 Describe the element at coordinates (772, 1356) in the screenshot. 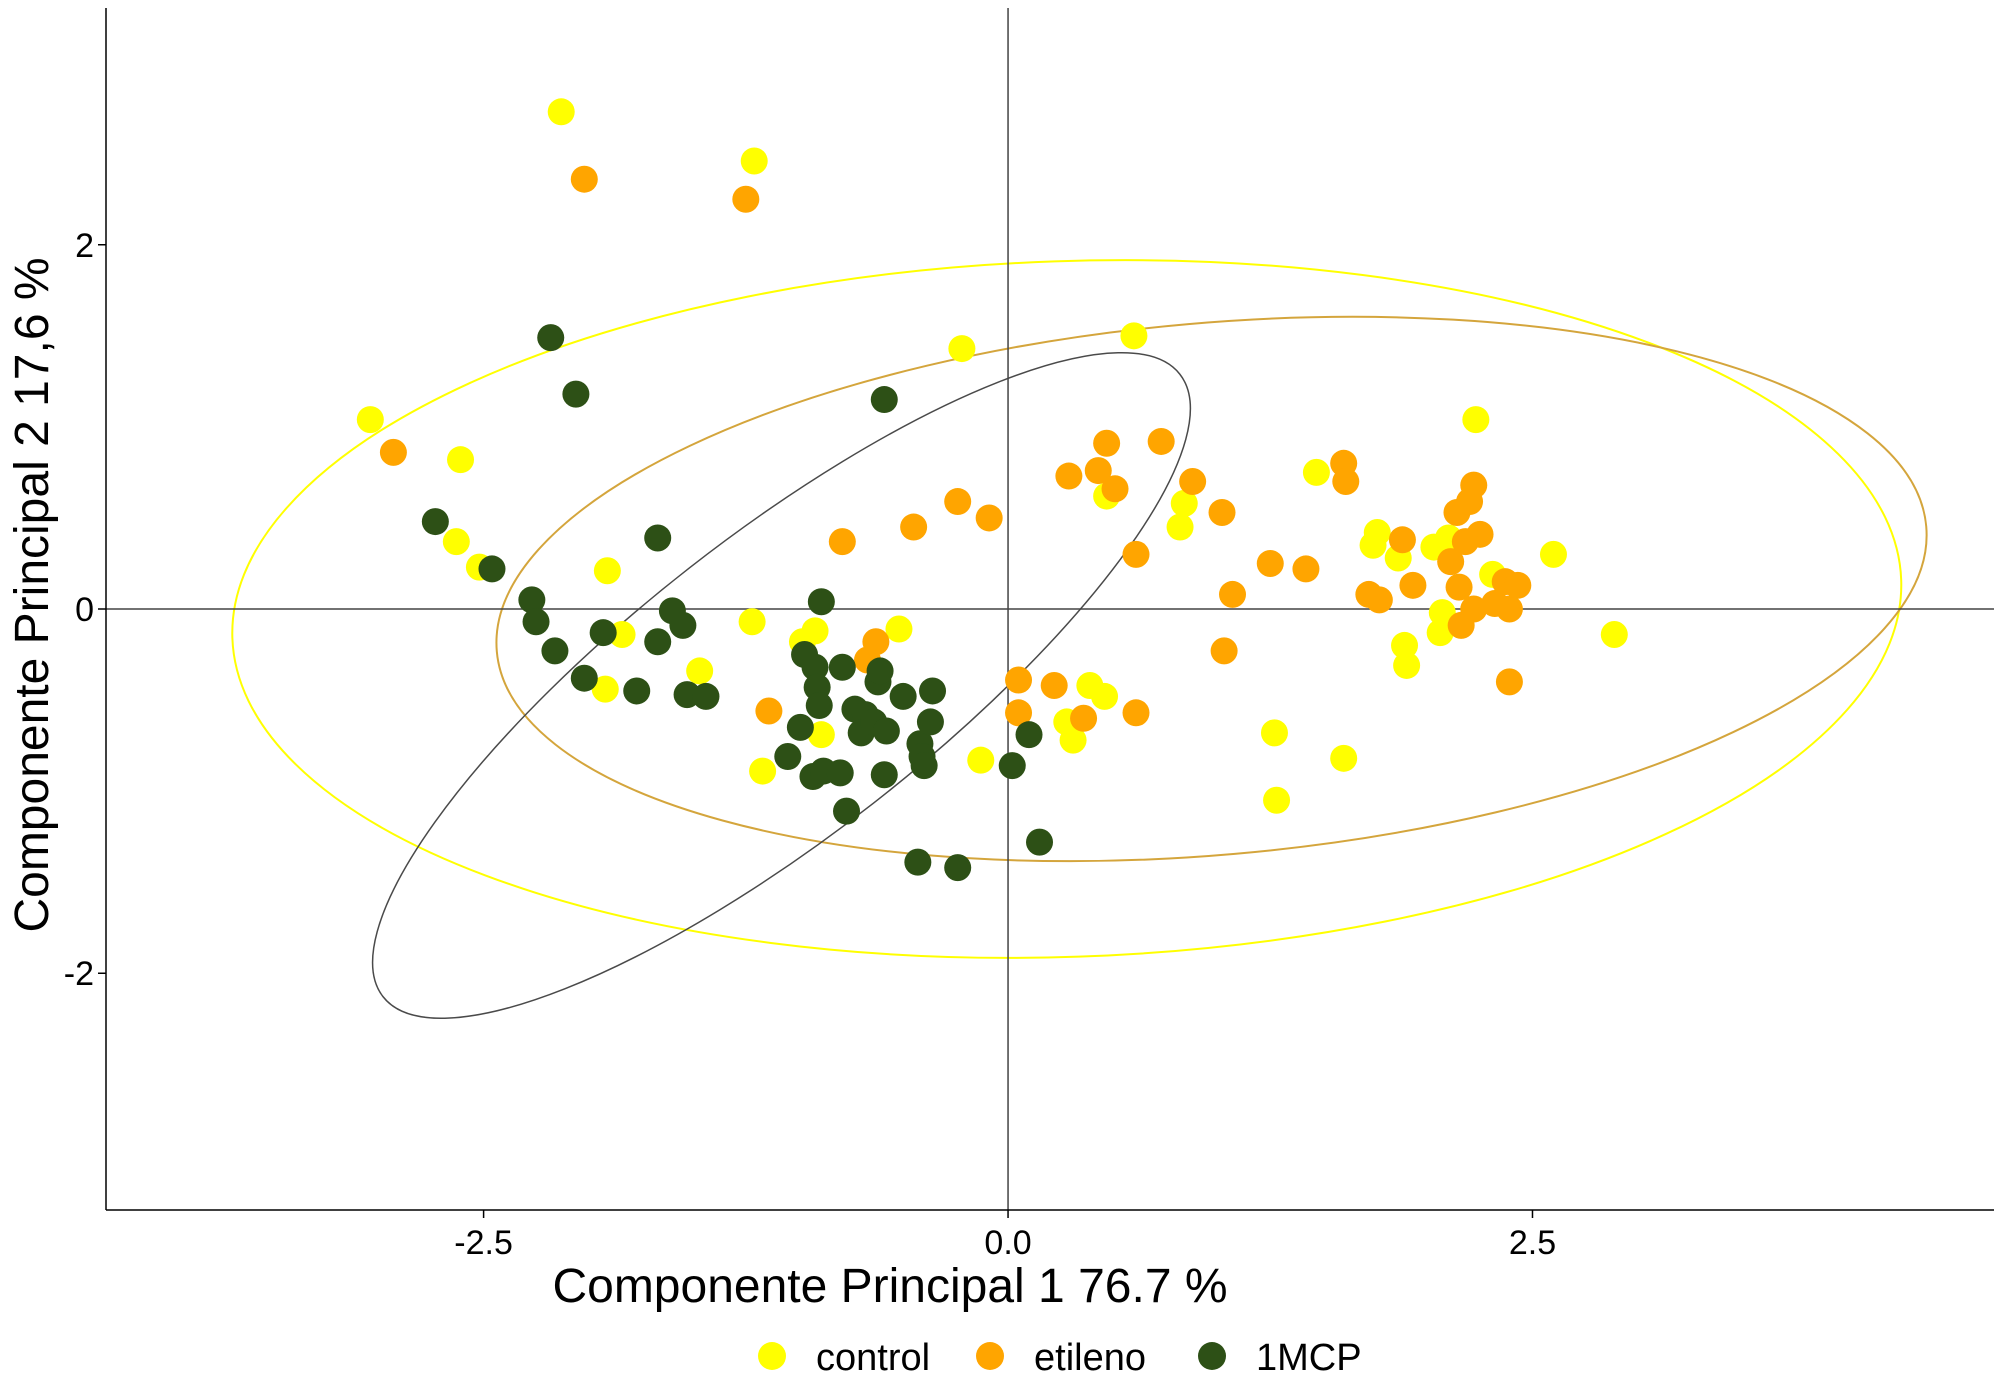

I see `legend-key-control` at that location.